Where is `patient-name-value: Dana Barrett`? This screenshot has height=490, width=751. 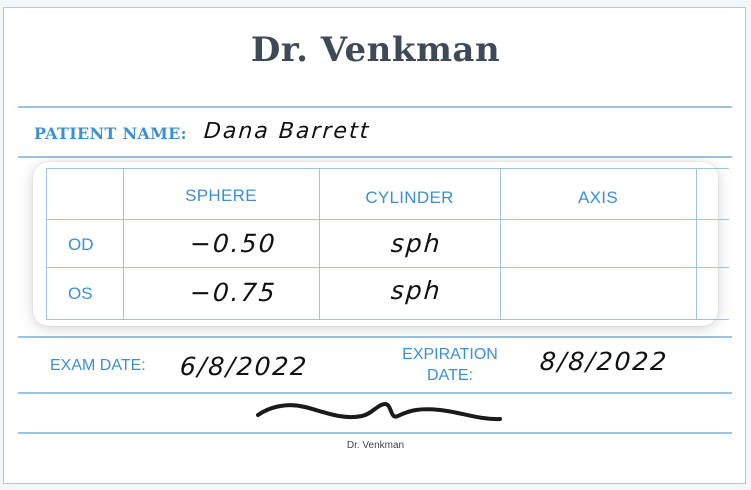
patient-name-value: Dana Barrett is located at coordinates (287, 131).